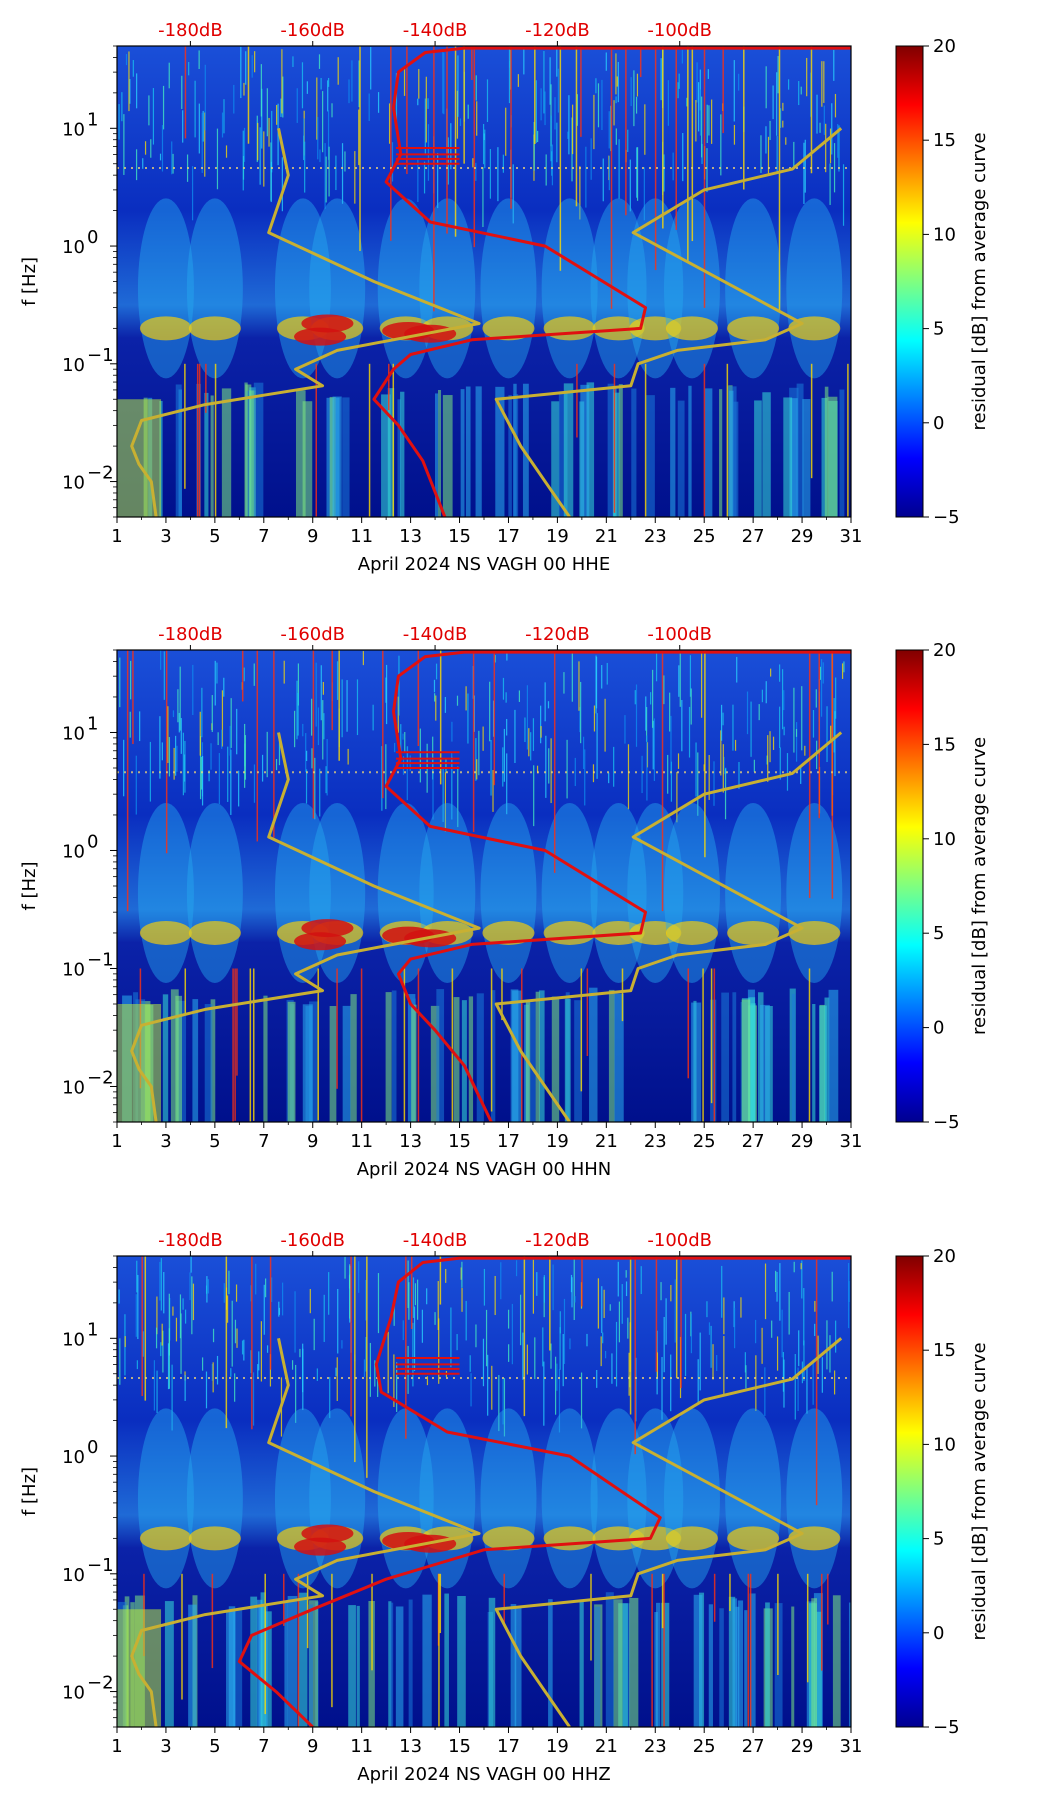 This screenshot has width=1052, height=1806. I want to click on x-axis-label: April 2024 NS VAGH 00 HHZ, so click(483, 1774).